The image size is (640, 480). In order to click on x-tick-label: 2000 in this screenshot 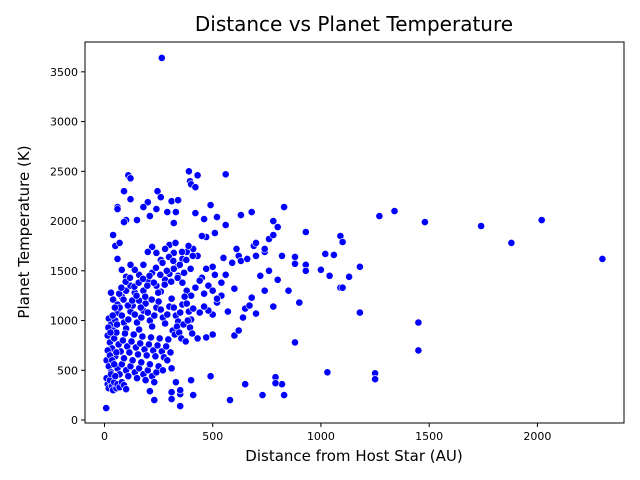, I will do `click(537, 436)`.